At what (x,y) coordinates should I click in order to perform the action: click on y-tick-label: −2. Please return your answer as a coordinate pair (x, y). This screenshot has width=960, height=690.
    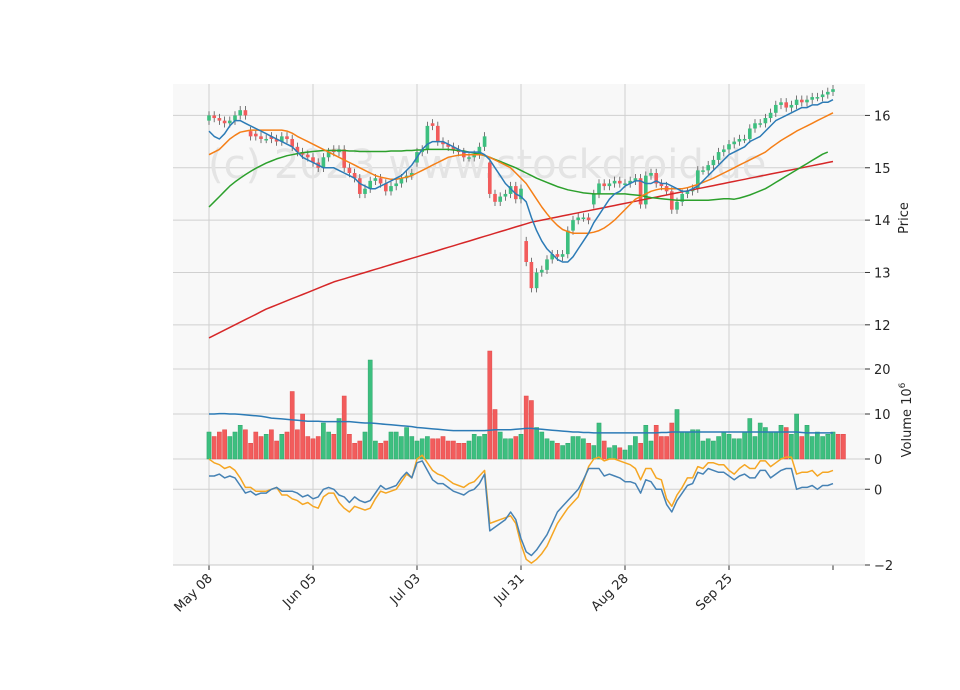
    Looking at the image, I should click on (883, 566).